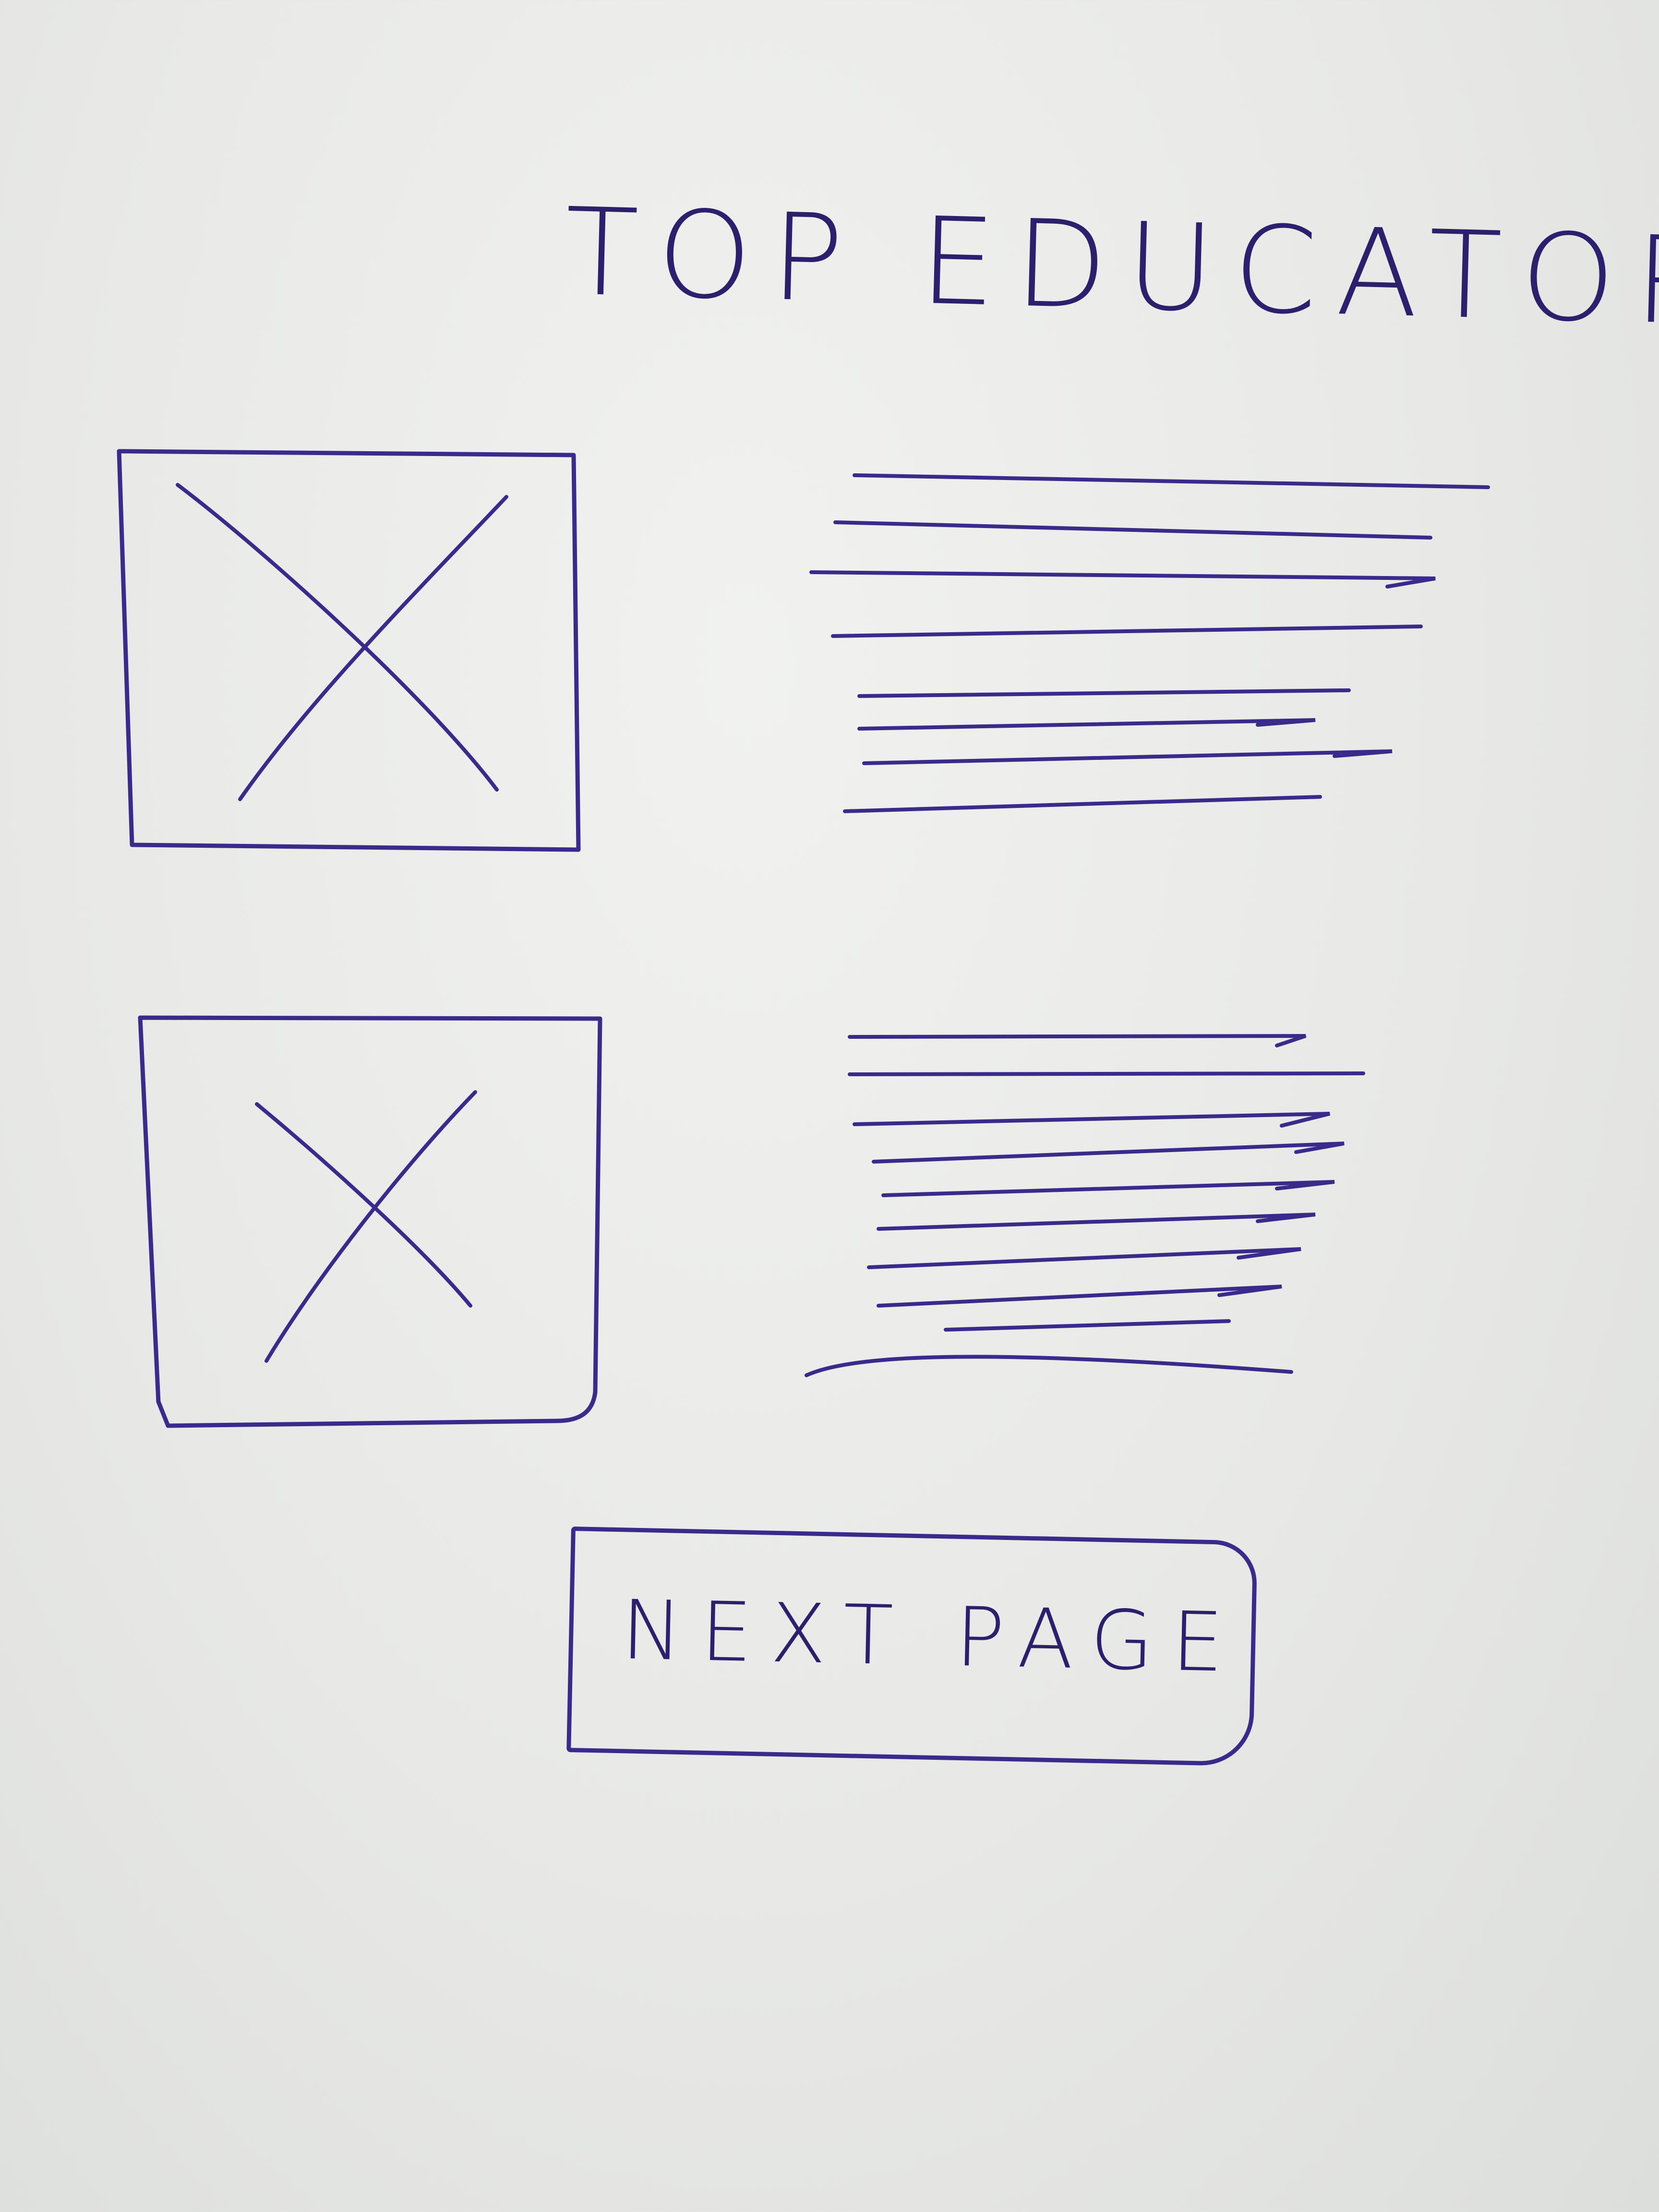 This screenshot has height=2212, width=1659. Describe the element at coordinates (1111, 269) in the screenshot. I see `page-title: TOP EDUCATORS` at that location.